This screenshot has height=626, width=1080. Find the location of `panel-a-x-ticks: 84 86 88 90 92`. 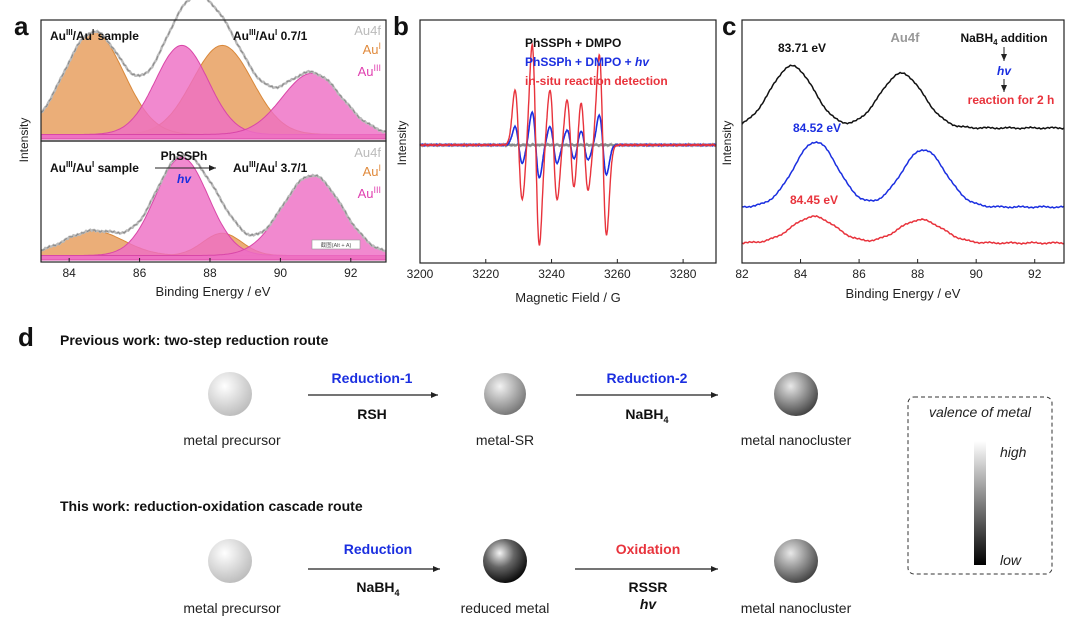

panel-a-x-ticks: 84 86 88 90 92 is located at coordinates (210, 269).